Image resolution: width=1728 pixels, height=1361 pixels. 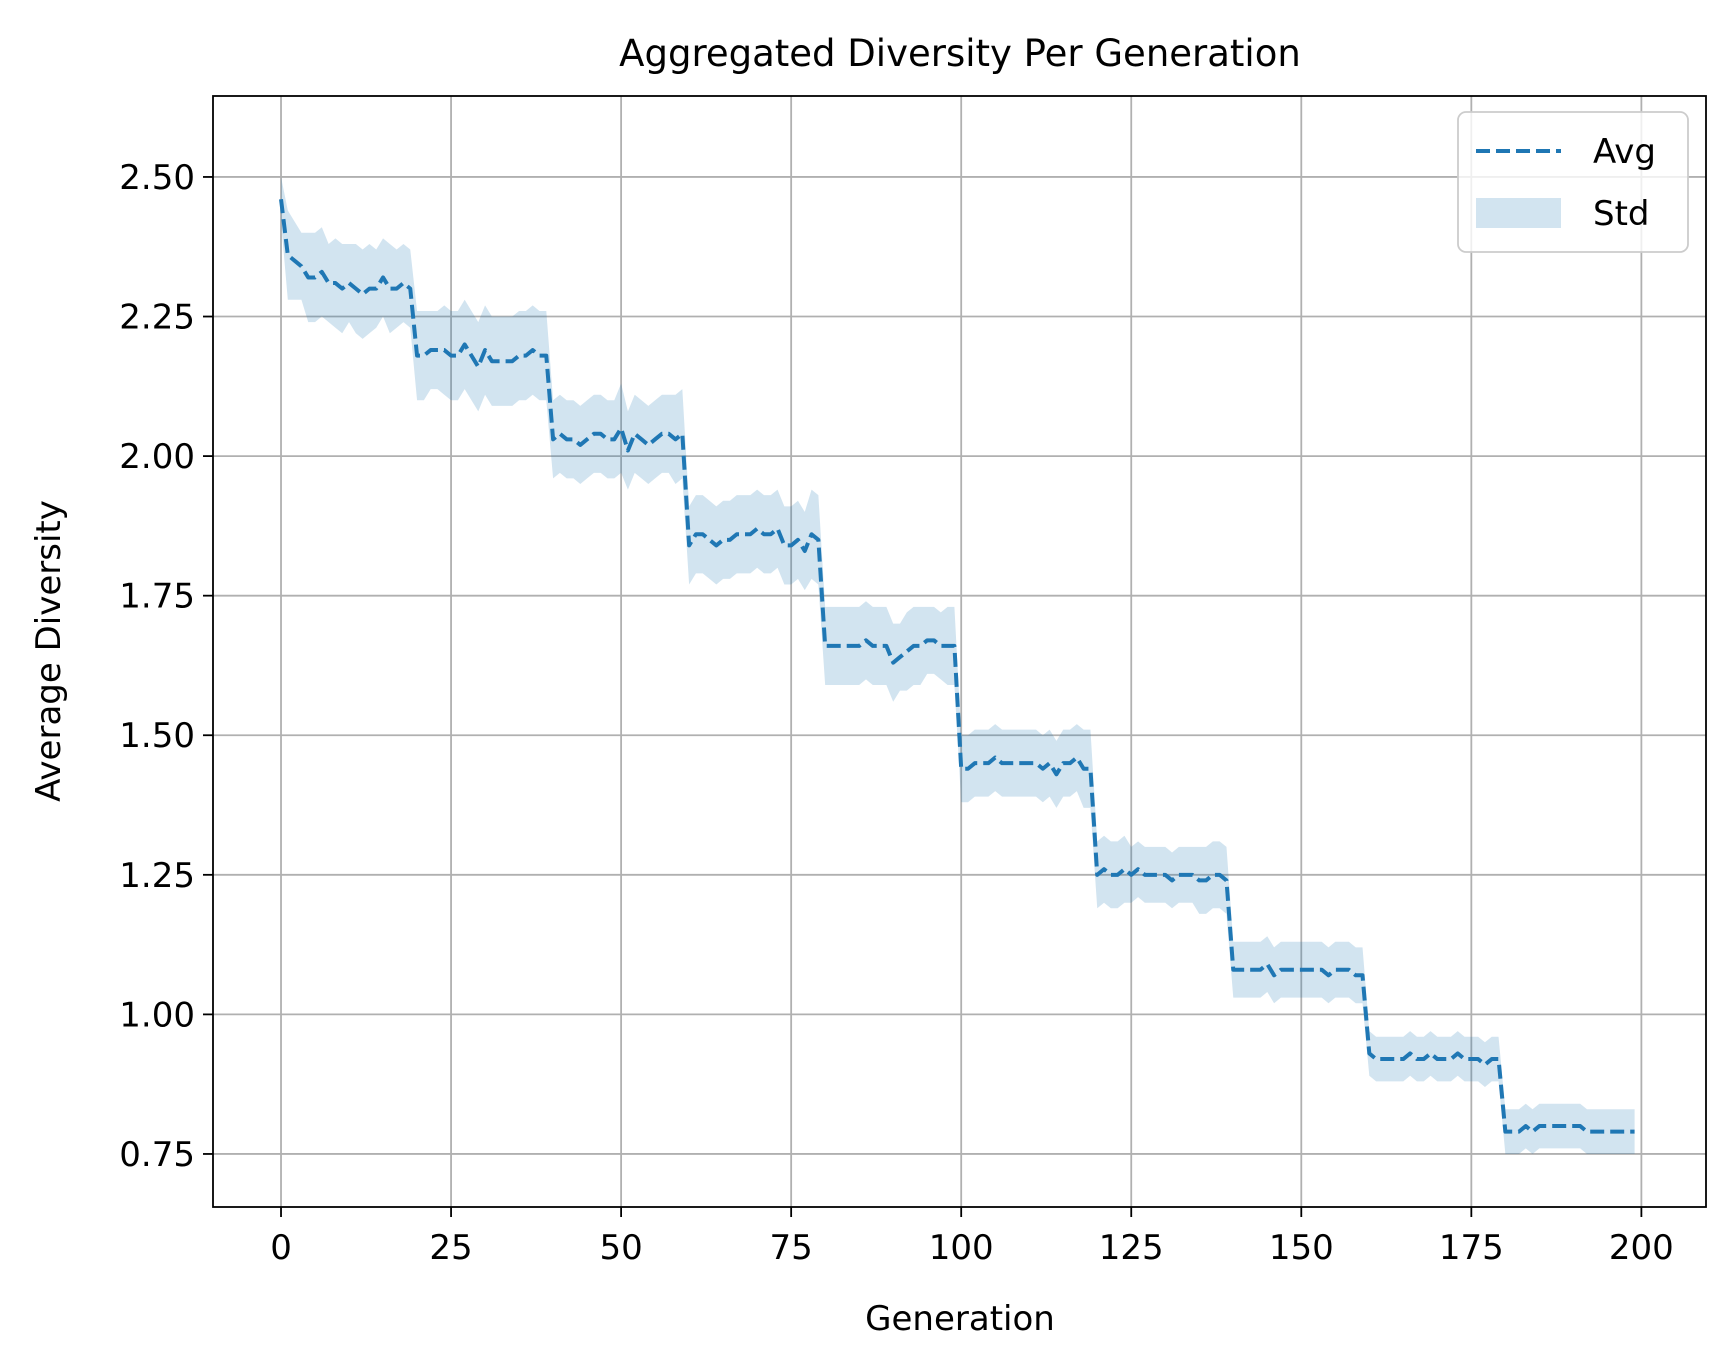 I want to click on legend-std-label: Std, so click(x=1621, y=214).